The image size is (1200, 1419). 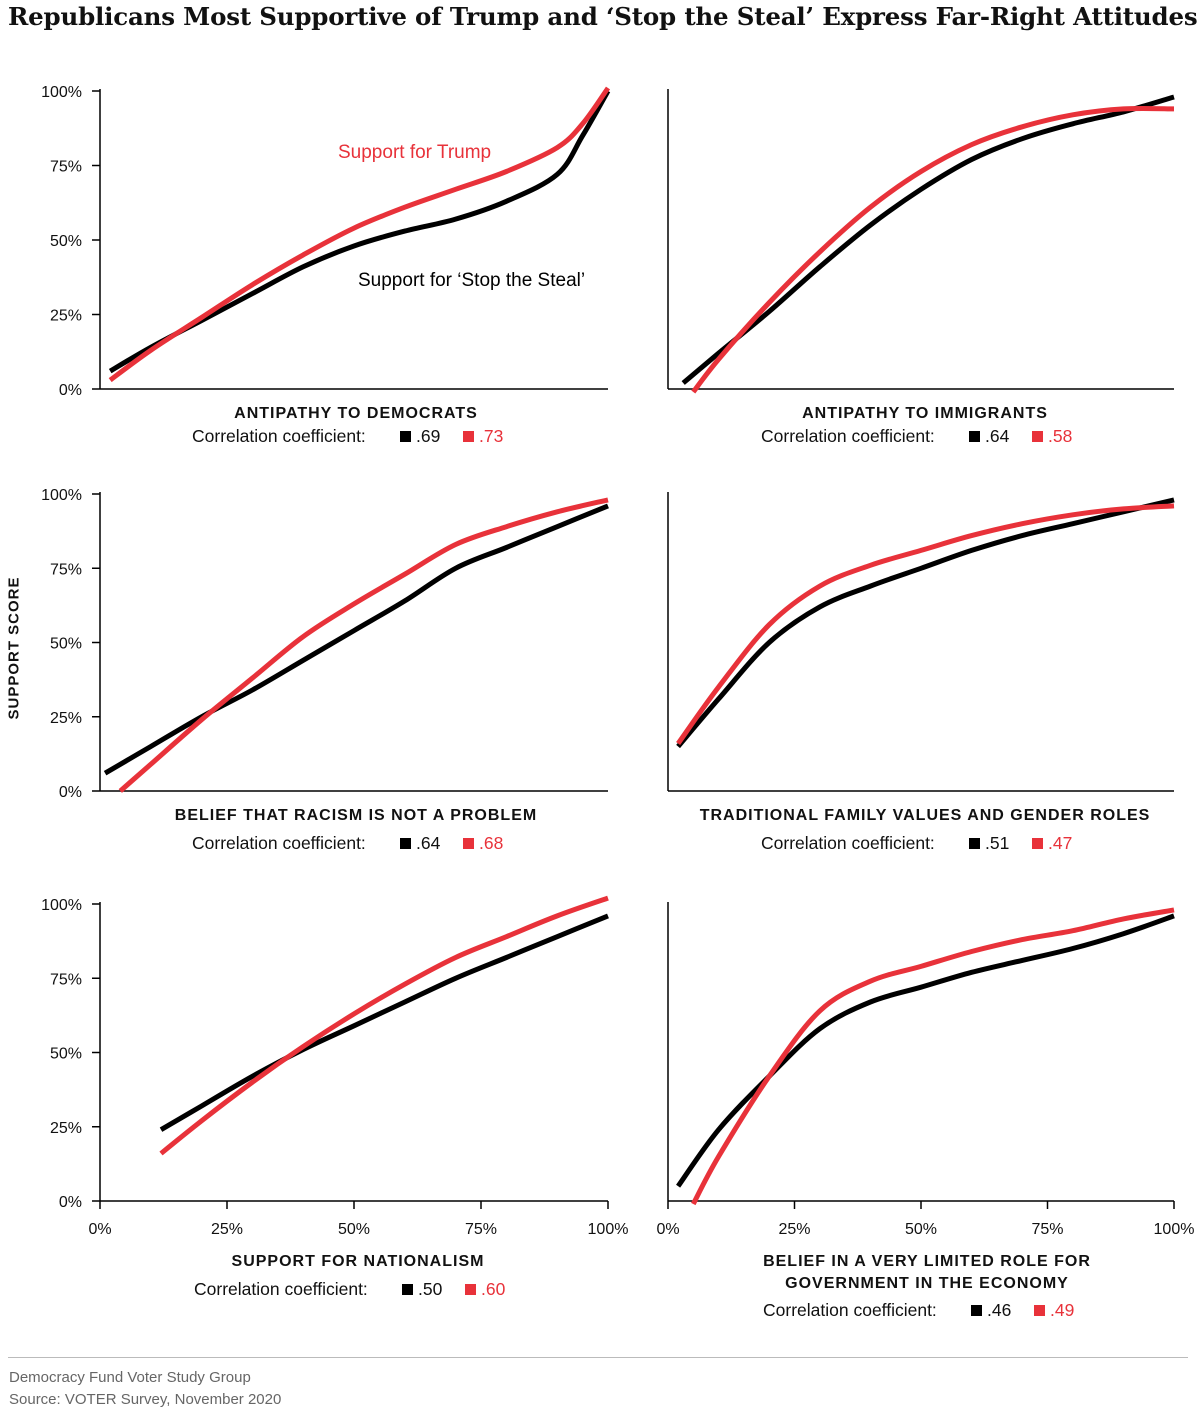 What do you see at coordinates (493, 1289) in the screenshot?
I see `correlation-trump: .60` at bounding box center [493, 1289].